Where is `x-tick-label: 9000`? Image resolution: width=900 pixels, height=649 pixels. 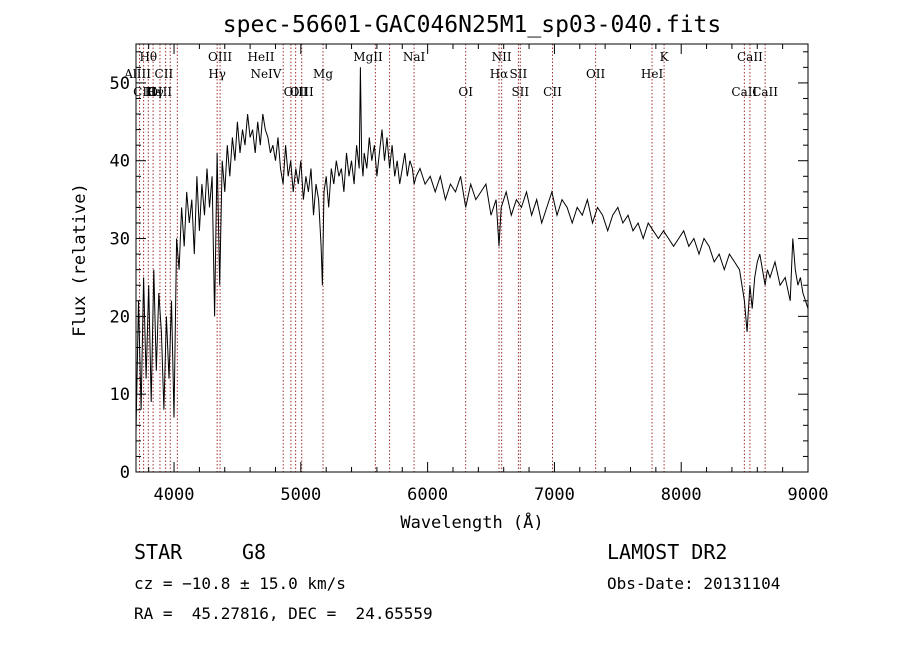
x-tick-label: 9000 is located at coordinates (808, 495).